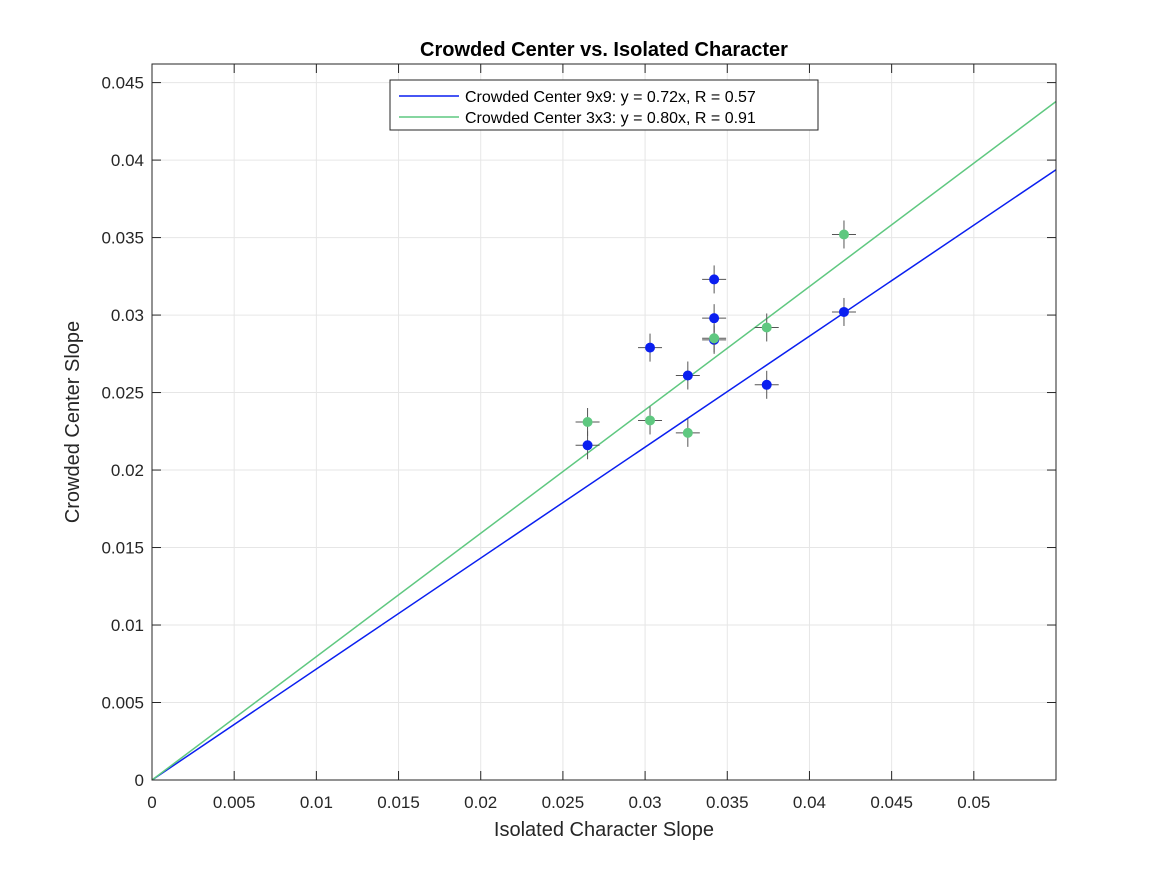 This screenshot has width=1167, height=875. I want to click on x-axis-label: Isolated Character Slope, so click(604, 830).